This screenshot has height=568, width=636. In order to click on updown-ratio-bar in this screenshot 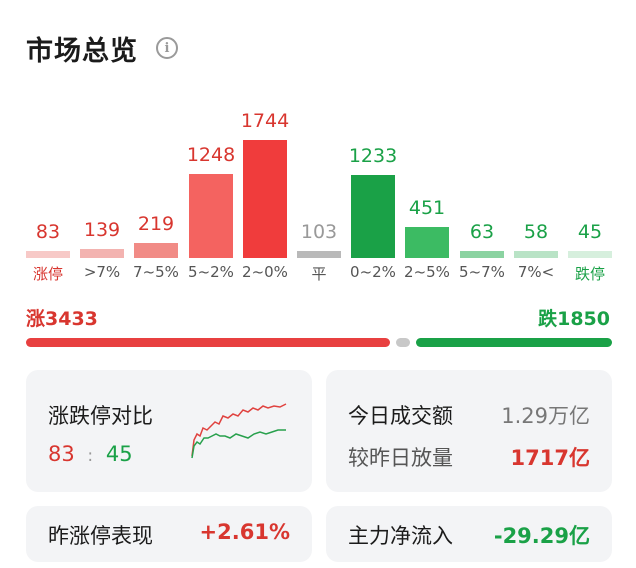, I will do `click(319, 342)`.